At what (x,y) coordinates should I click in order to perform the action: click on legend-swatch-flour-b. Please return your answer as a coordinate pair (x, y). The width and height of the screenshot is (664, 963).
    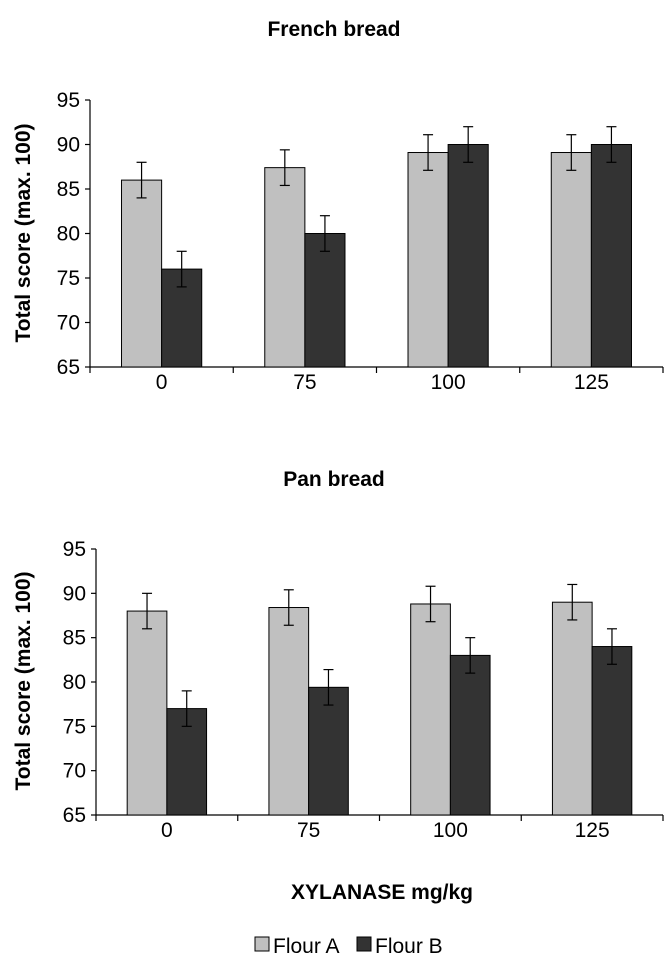
    Looking at the image, I should click on (364, 944).